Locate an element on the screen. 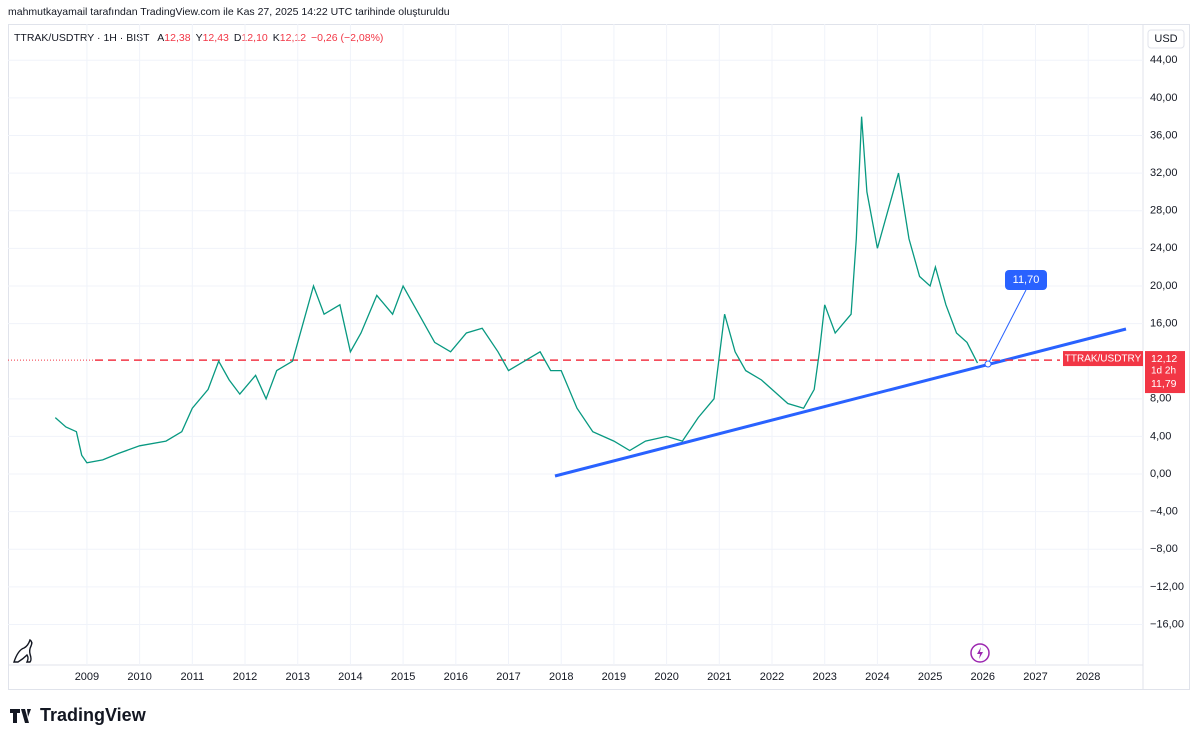 The width and height of the screenshot is (1200, 742). x-tick-label: 2011 is located at coordinates (193, 677).